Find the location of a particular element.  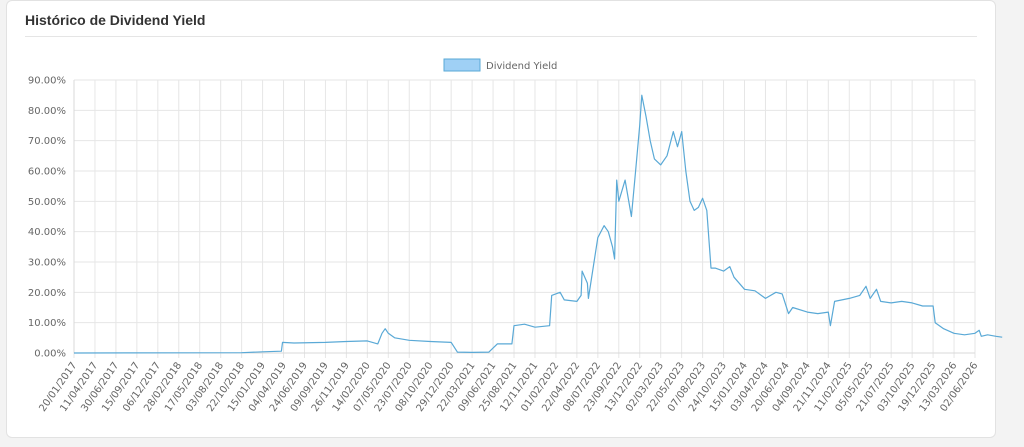

y-tick-label: 30.00% is located at coordinates (47, 263).